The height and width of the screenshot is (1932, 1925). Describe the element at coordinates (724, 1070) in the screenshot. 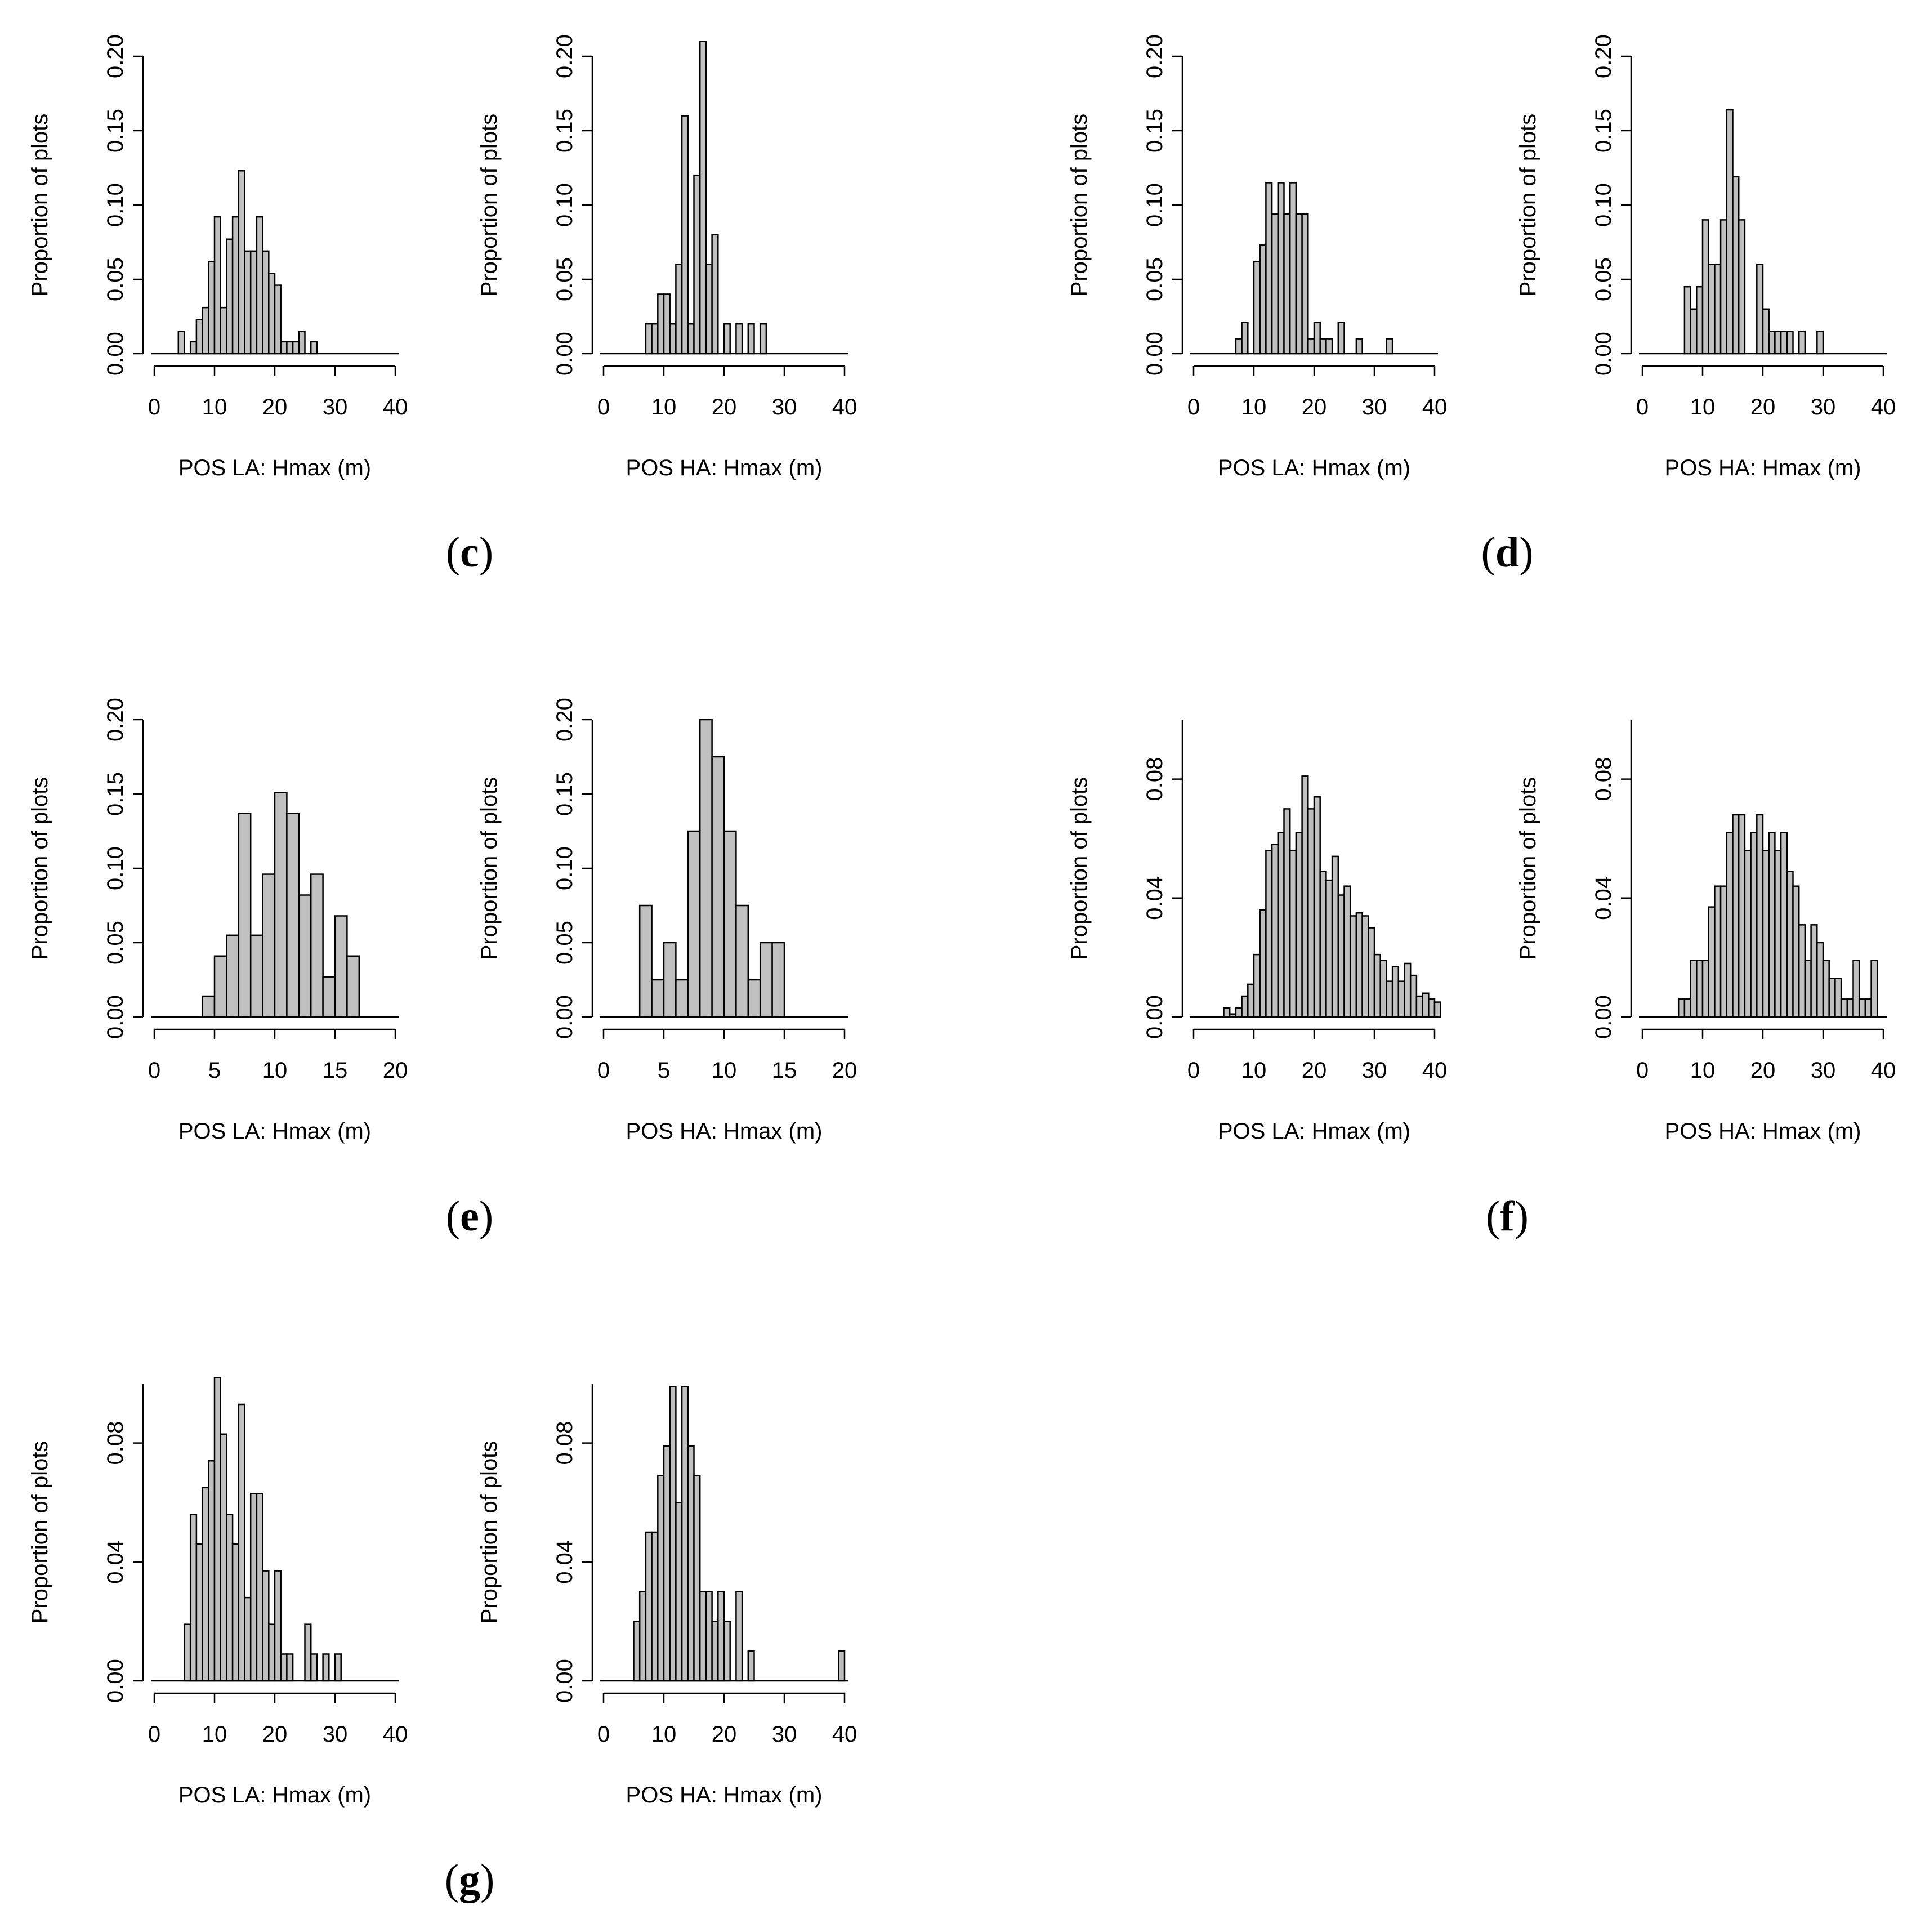

I see `x-tick-label: 10` at that location.